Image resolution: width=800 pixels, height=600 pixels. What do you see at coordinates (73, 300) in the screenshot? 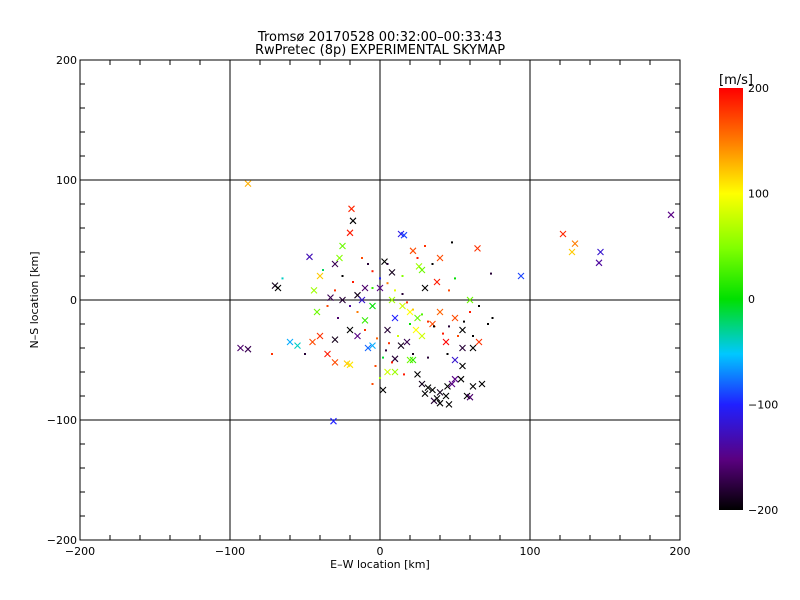
I see `y-tick-label: 0` at bounding box center [73, 300].